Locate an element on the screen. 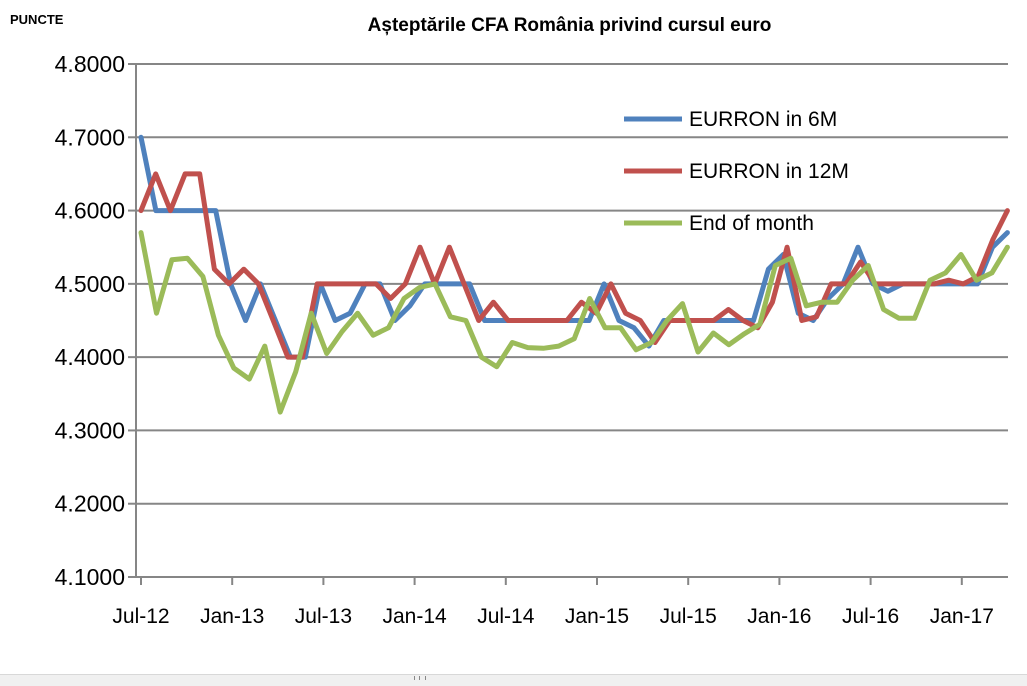 This screenshot has width=1027, height=686. y-tick-label: 4.6000 is located at coordinates (90, 211).